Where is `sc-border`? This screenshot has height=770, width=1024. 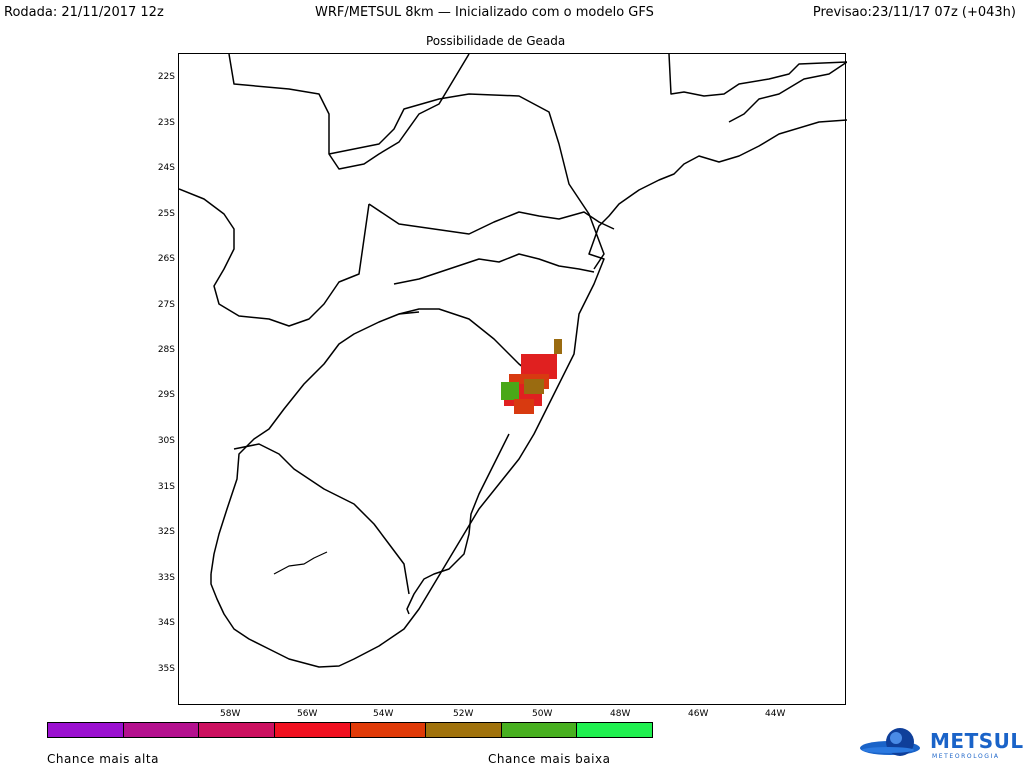
sc-border is located at coordinates (494, 269).